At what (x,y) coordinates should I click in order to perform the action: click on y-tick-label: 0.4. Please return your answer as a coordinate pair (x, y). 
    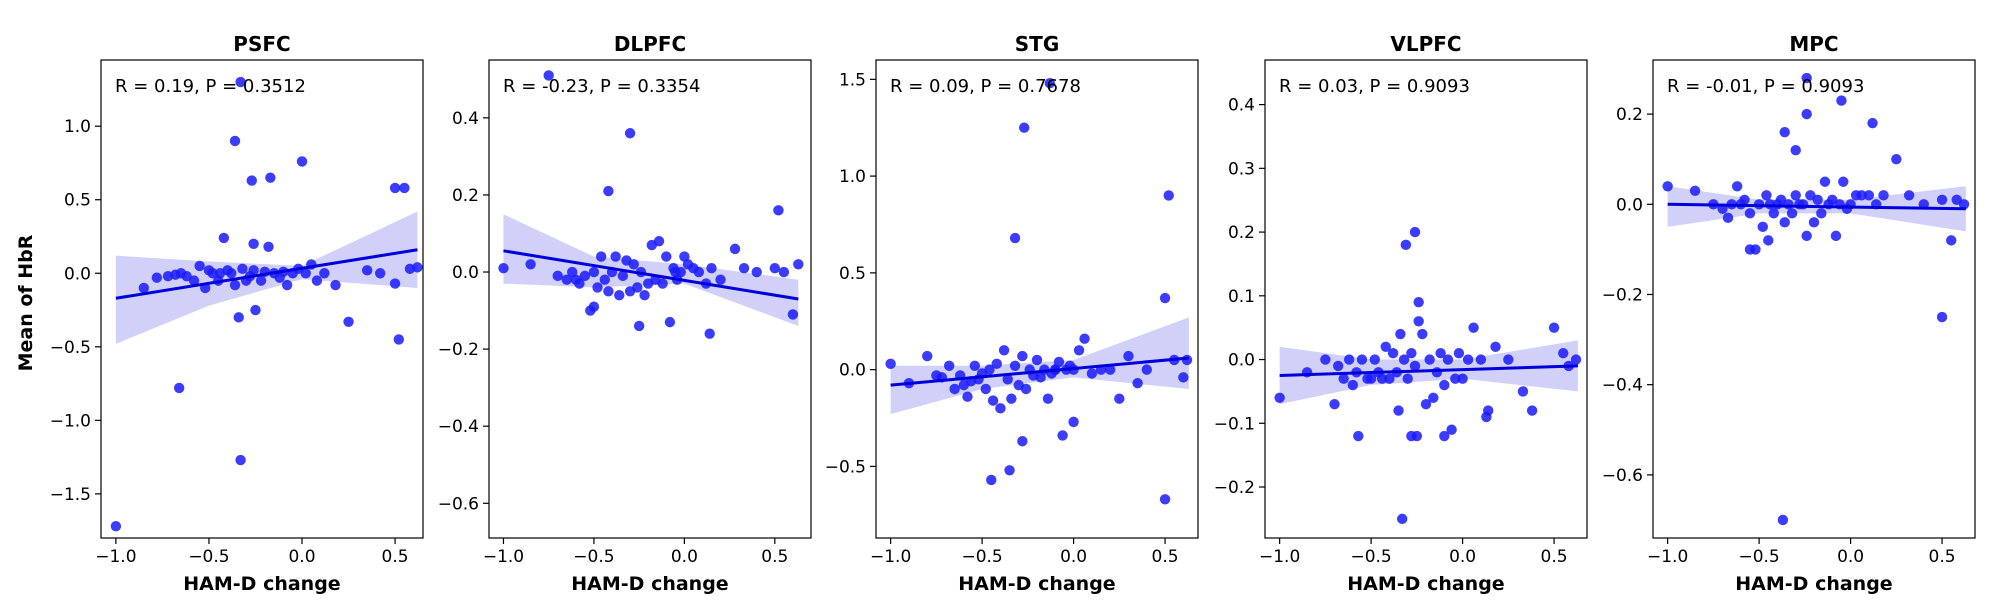
    Looking at the image, I should click on (1241, 106).